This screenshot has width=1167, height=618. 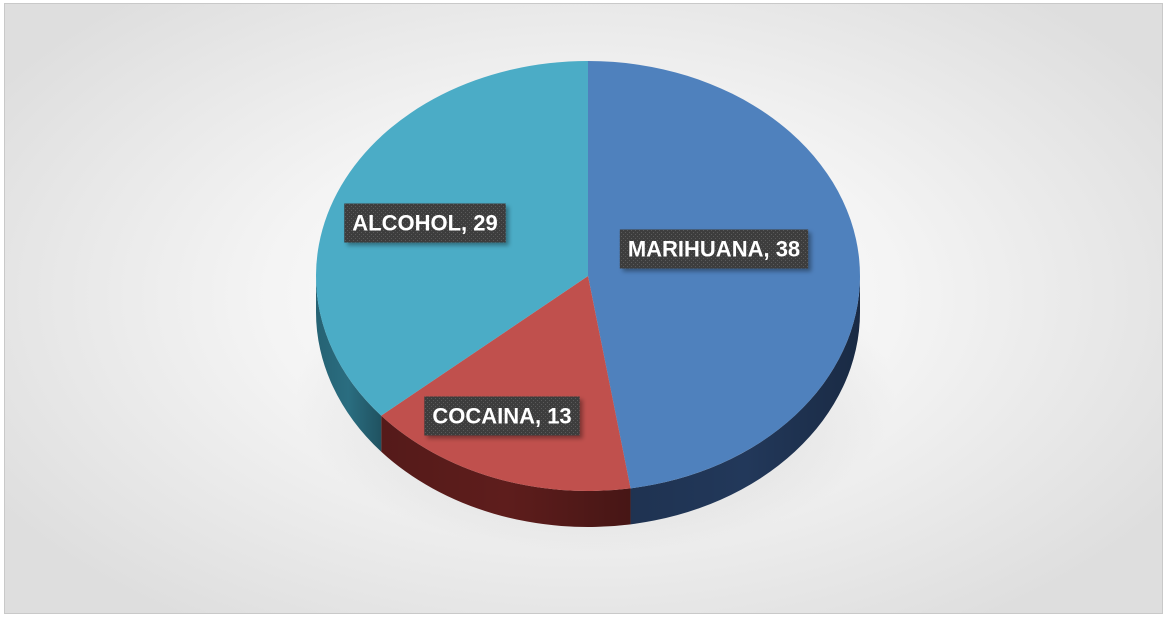 I want to click on data-label-box-marihuana, so click(x=714, y=249).